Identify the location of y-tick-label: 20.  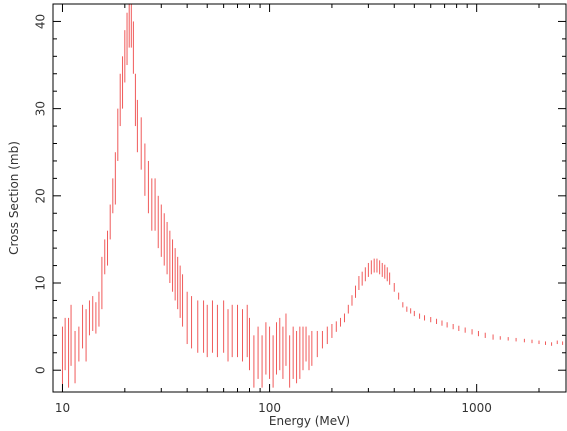
(41, 195).